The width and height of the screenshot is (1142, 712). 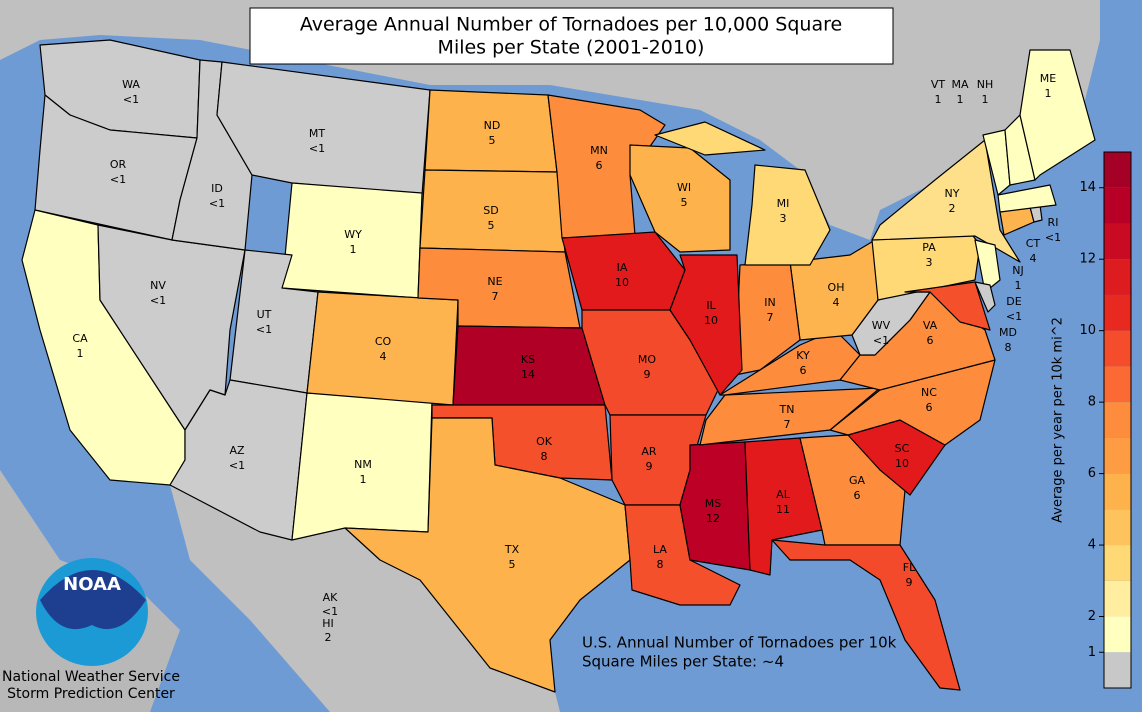 What do you see at coordinates (1008, 332) in the screenshot?
I see `state-abbr: MD` at bounding box center [1008, 332].